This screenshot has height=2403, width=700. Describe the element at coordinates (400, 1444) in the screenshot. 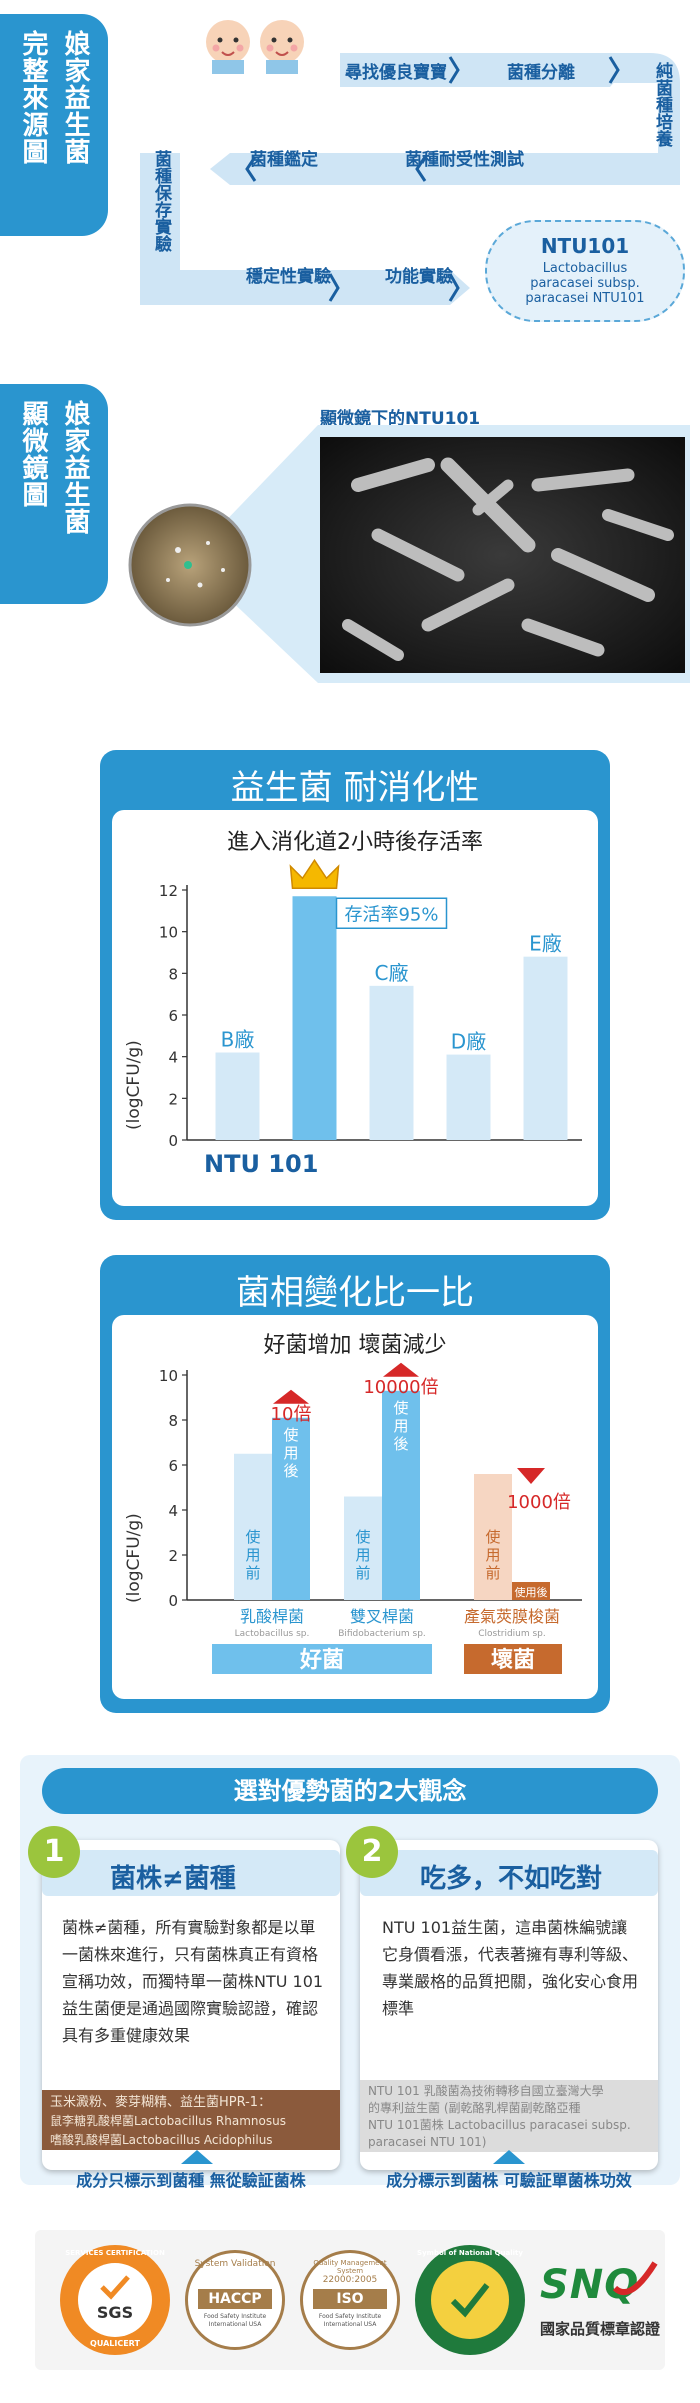

I see `bar-after-label-1: 後` at that location.